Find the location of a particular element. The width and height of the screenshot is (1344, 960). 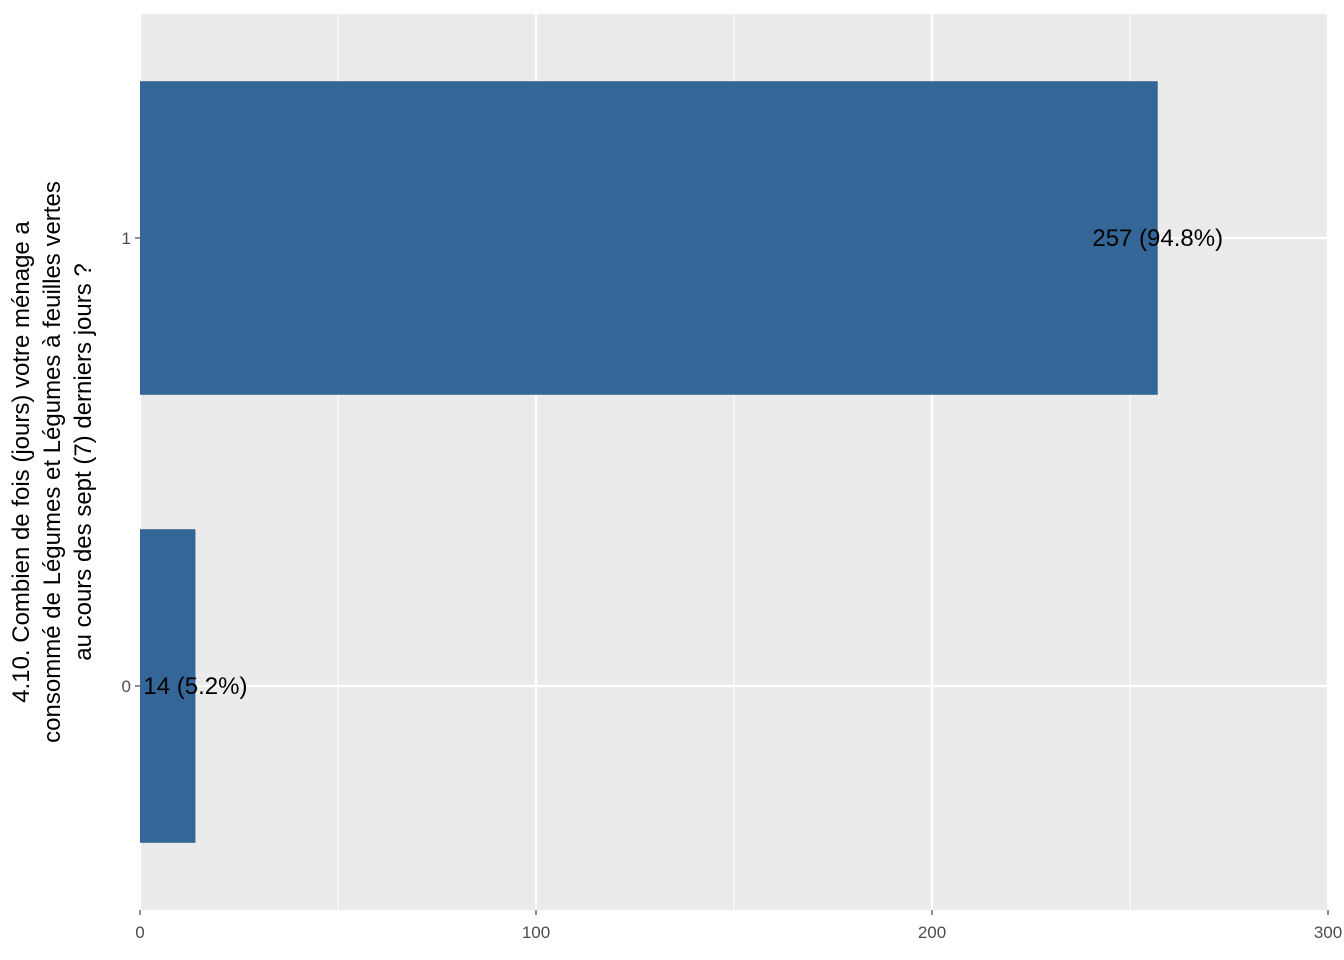

x-axis-ticks: 0 100 200 300 is located at coordinates (738, 926).